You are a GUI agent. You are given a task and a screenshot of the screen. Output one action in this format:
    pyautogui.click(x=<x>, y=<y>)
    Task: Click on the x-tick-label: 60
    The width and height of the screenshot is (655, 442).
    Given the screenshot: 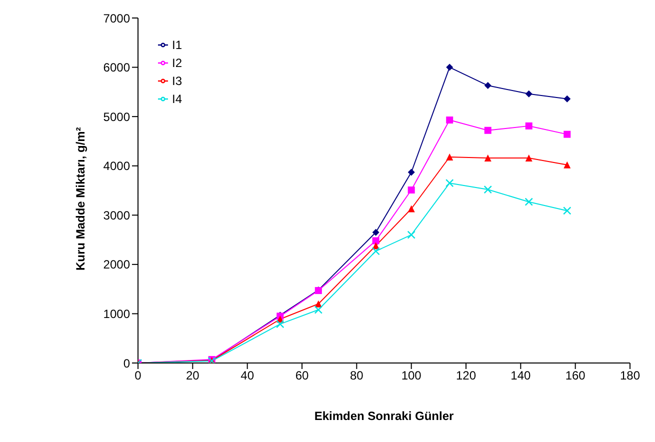 What is the action you would take?
    pyautogui.click(x=302, y=375)
    